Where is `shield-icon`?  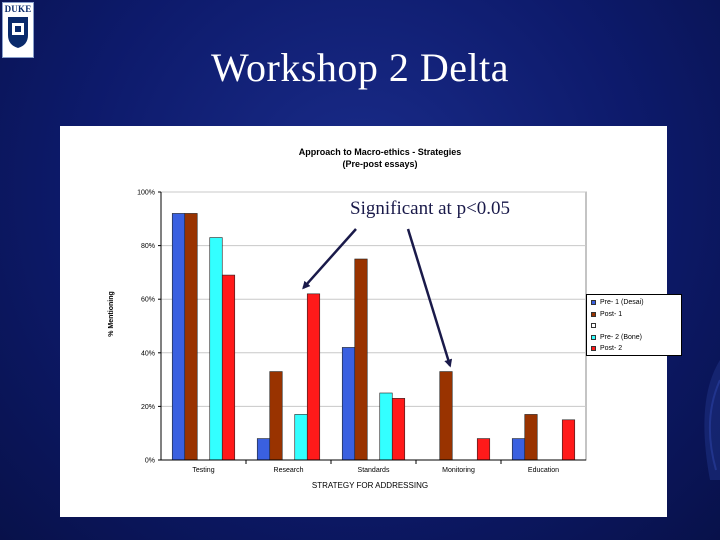
shield-icon is located at coordinates (18, 32).